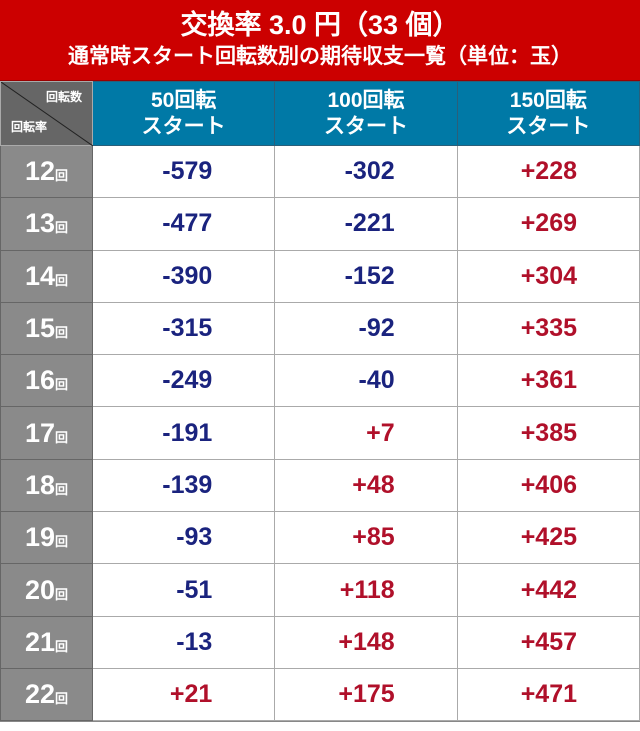  I want to click on table-cell: -249, so click(183, 381).